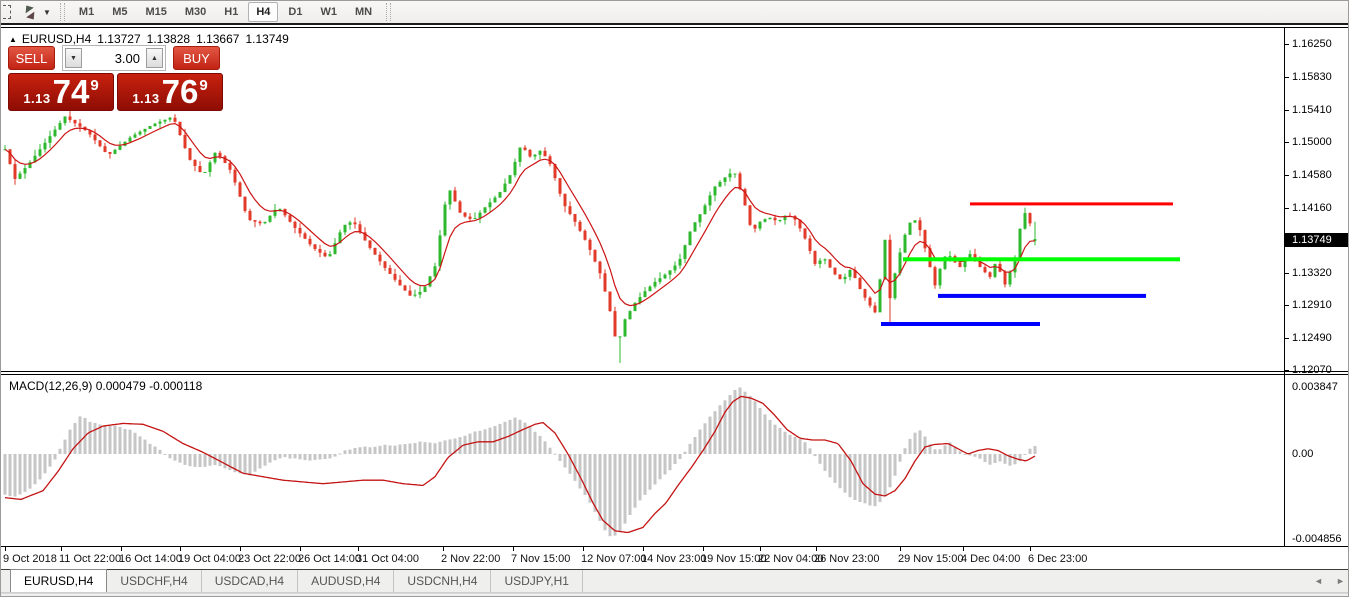 The height and width of the screenshot is (597, 1349). Describe the element at coordinates (120, 12) in the screenshot. I see `timeframe-button-m5: M5` at that location.